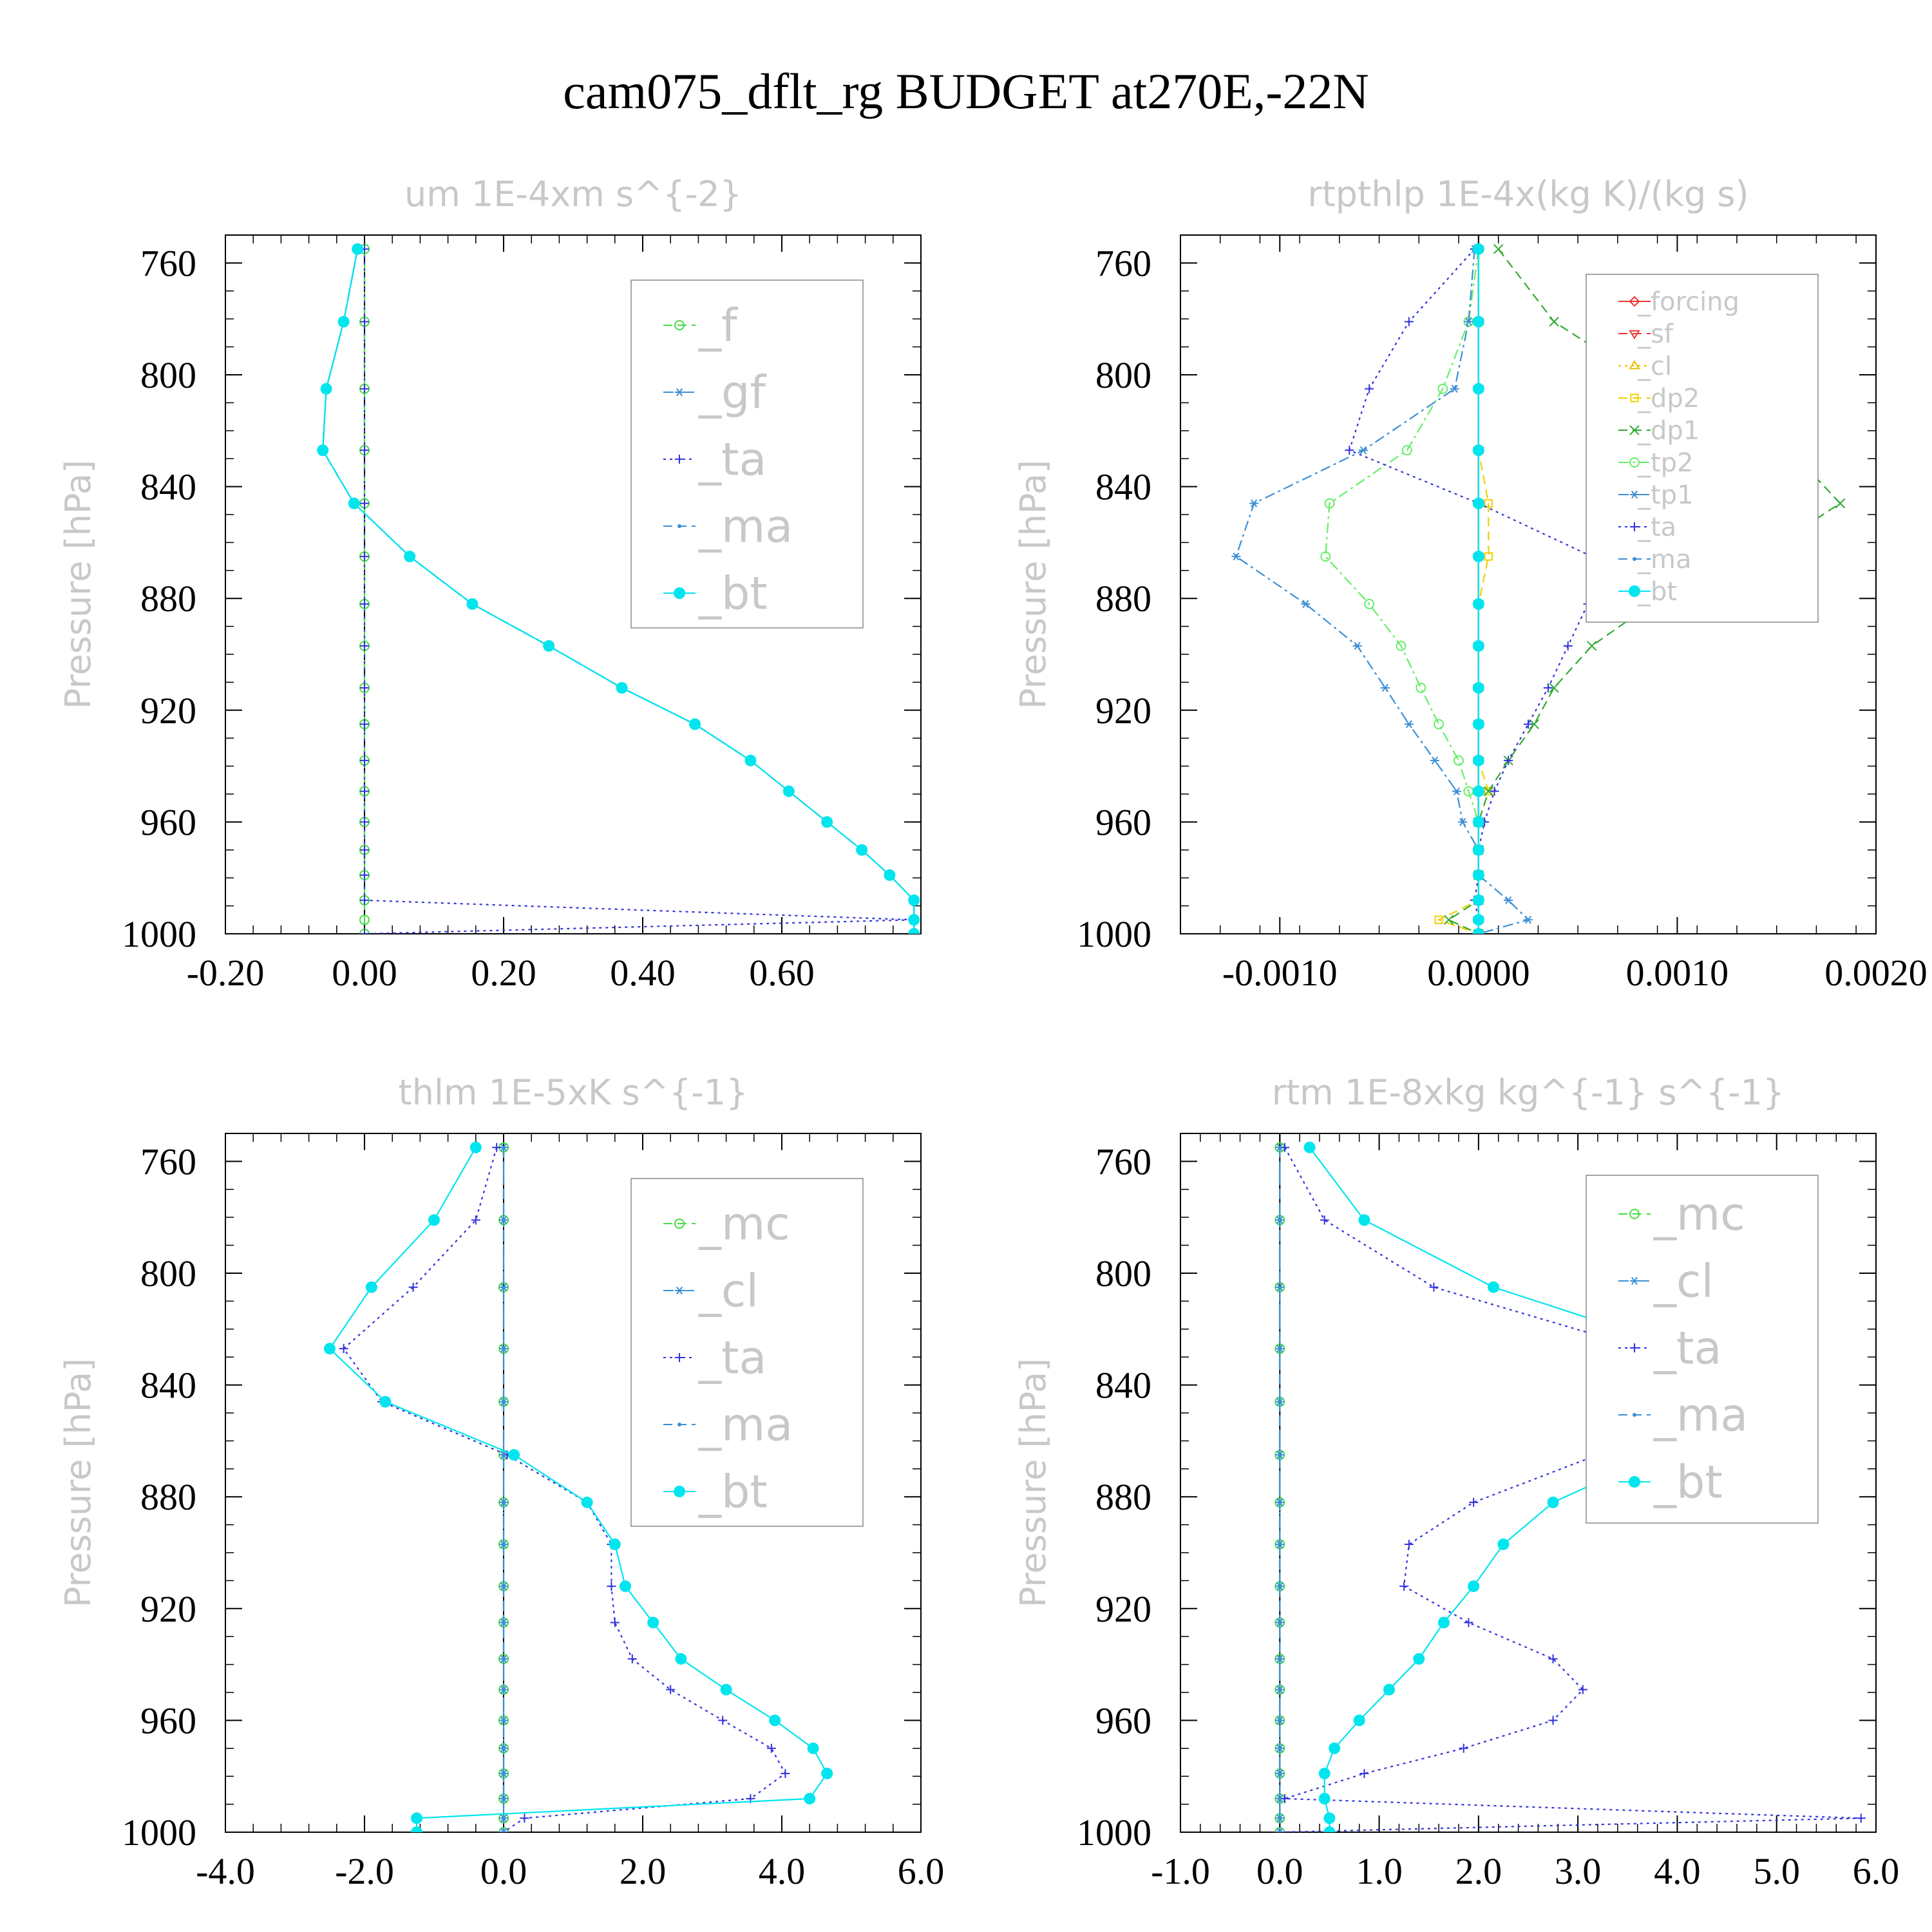  Describe the element at coordinates (1657, 592) in the screenshot. I see `legend-entry: _bt` at that location.